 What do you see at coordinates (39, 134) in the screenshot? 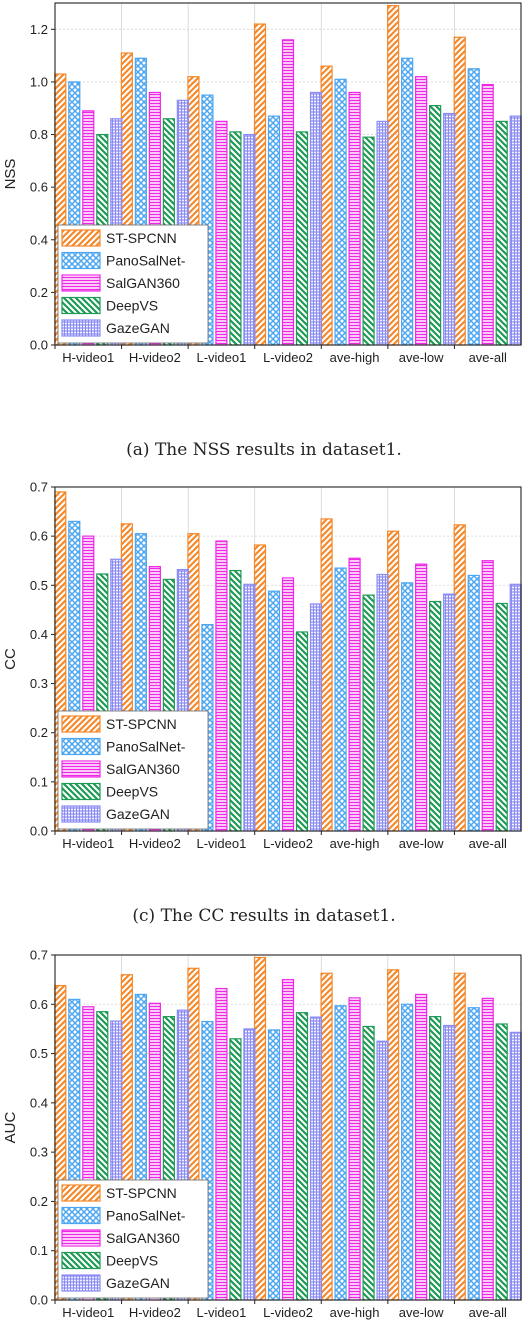
I see `y-tick-label: 0.8` at bounding box center [39, 134].